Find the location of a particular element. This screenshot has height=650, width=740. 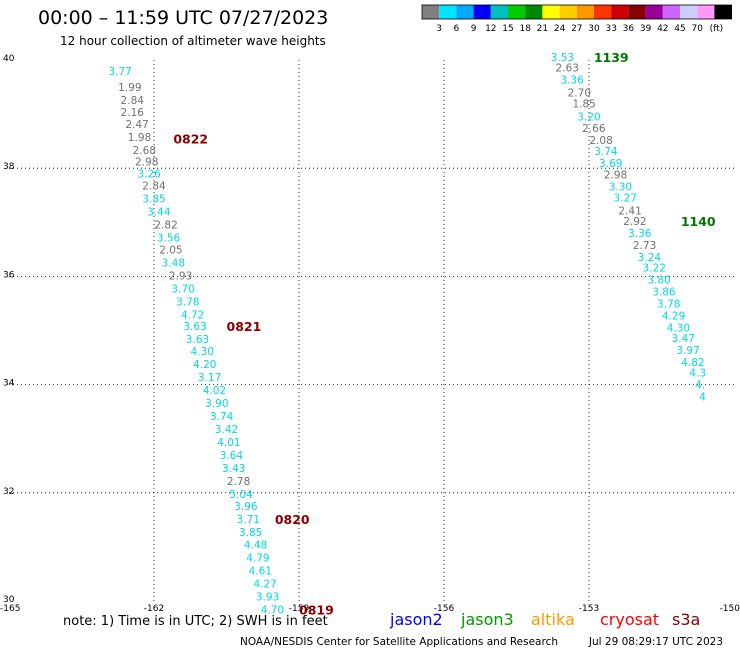

pass-time-label: 0821 is located at coordinates (244, 326).